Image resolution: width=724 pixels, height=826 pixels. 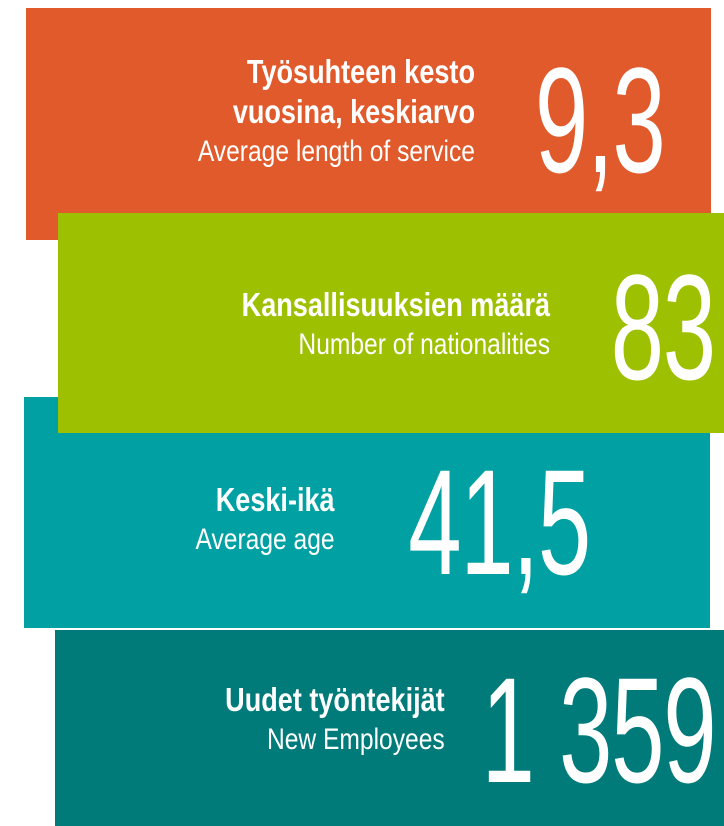 What do you see at coordinates (275, 499) in the screenshot?
I see `label-fi: Keski-ikä` at bounding box center [275, 499].